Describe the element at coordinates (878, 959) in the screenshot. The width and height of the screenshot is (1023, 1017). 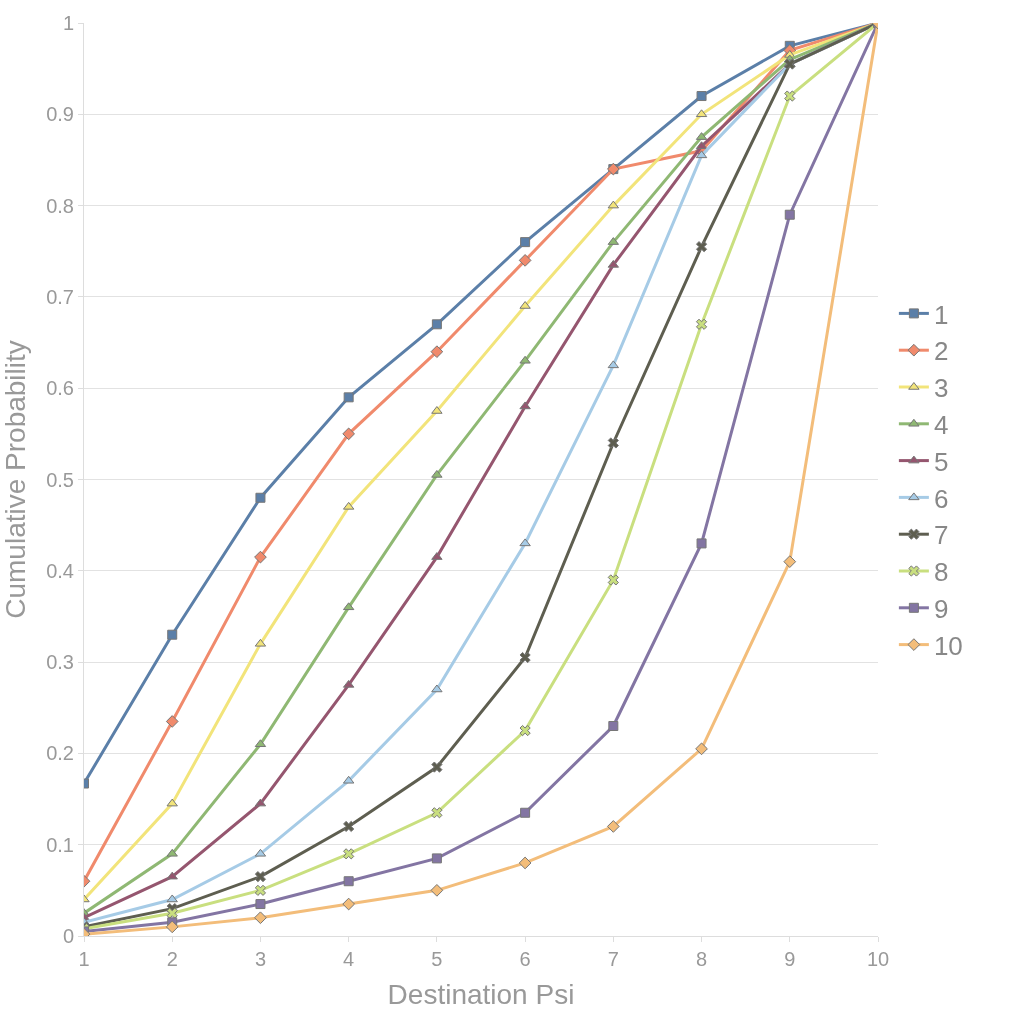
I see `x-tick-label: 10` at that location.